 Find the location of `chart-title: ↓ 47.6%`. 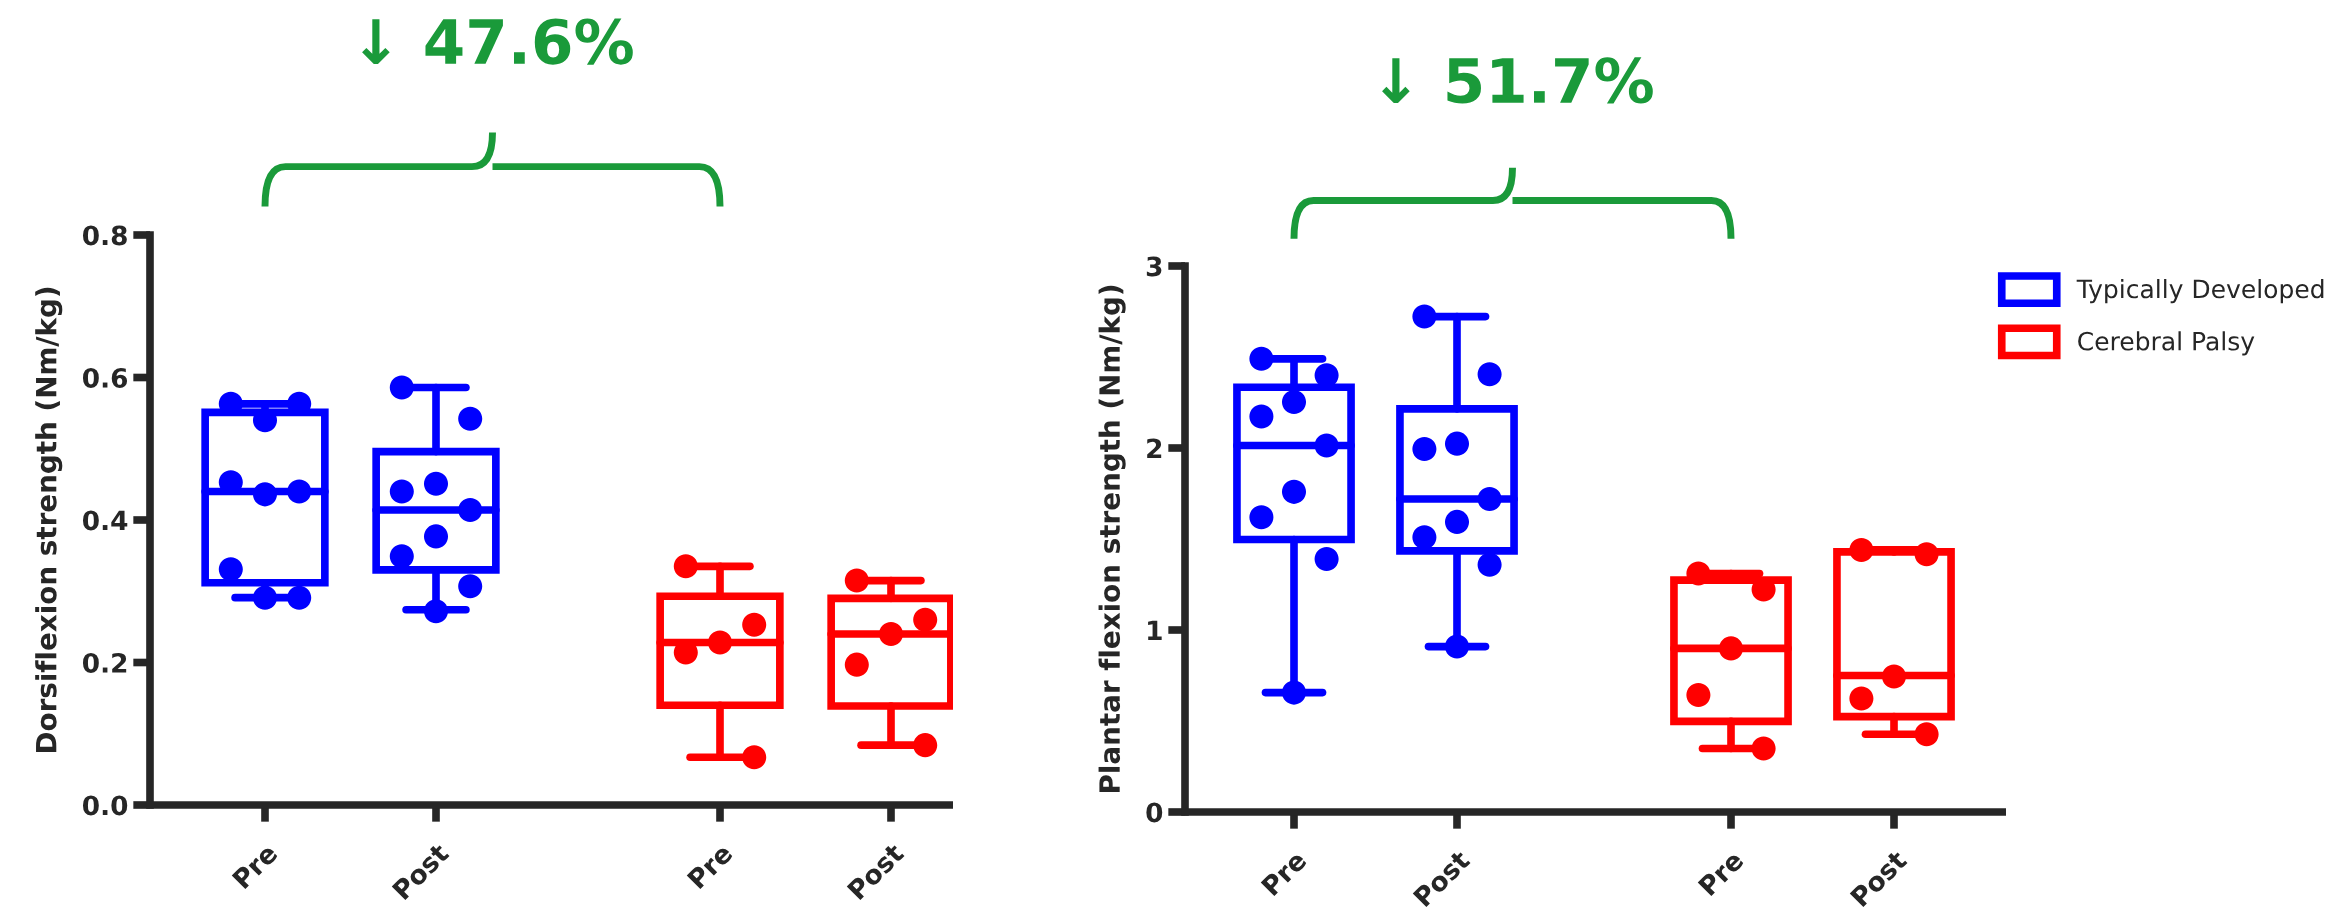

chart-title: ↓ 47.6% is located at coordinates (497, 41).